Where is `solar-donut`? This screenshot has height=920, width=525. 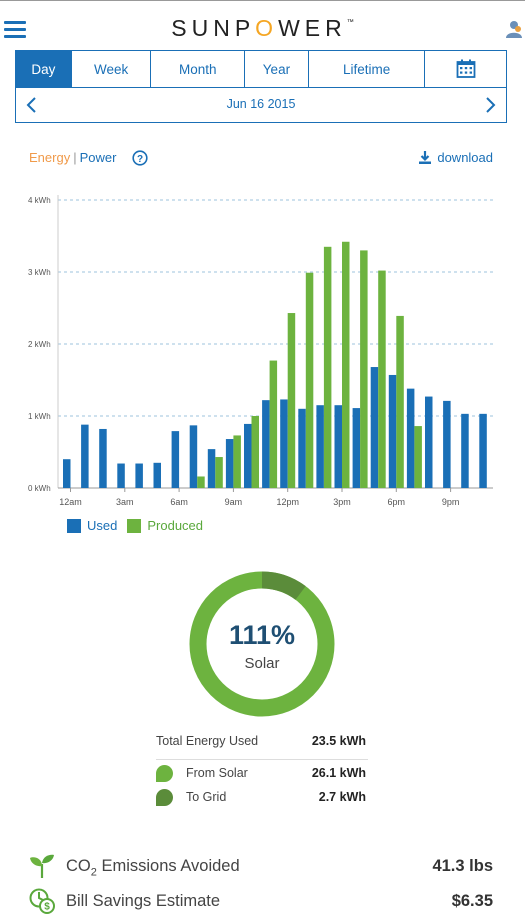 solar-donut is located at coordinates (262, 644).